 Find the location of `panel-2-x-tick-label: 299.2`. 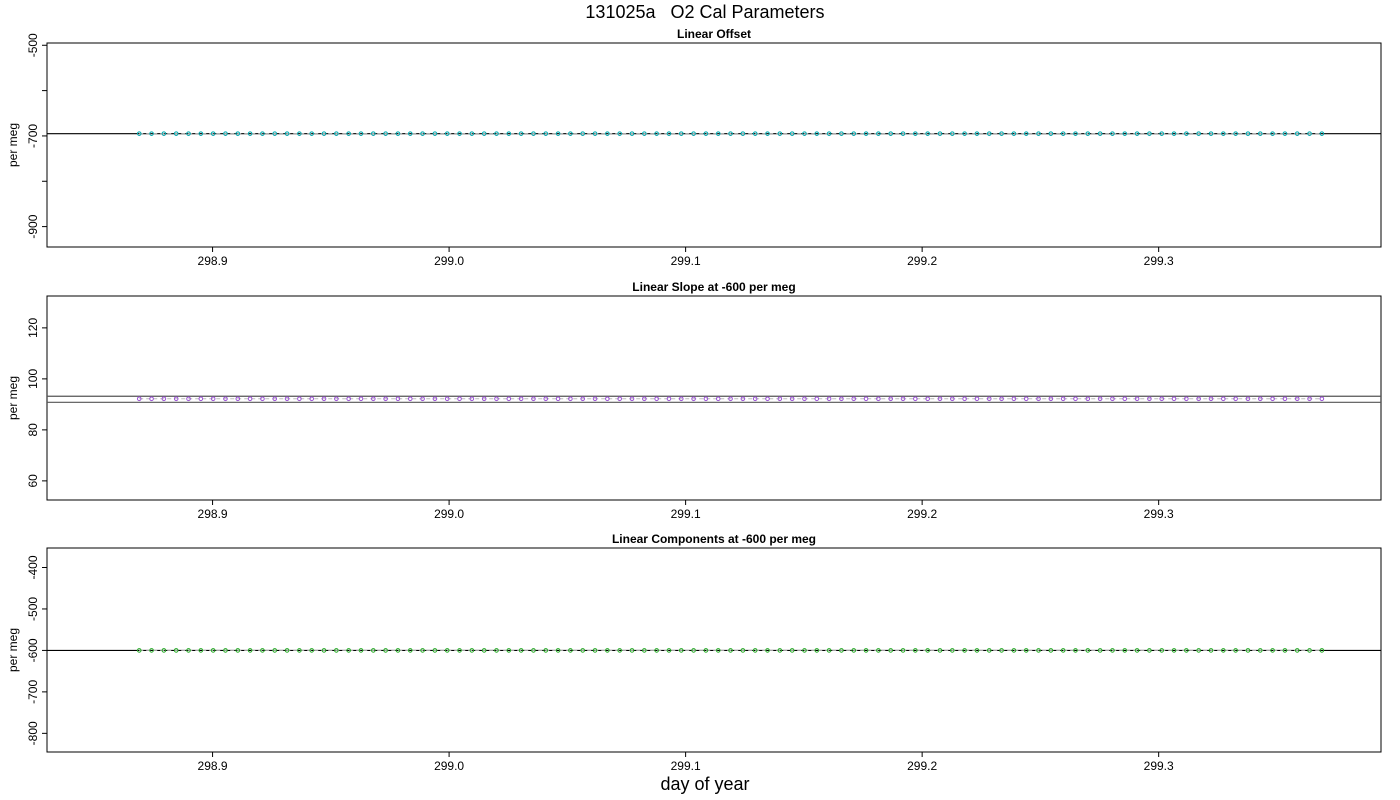

panel-2-x-tick-label: 299.2 is located at coordinates (922, 514).